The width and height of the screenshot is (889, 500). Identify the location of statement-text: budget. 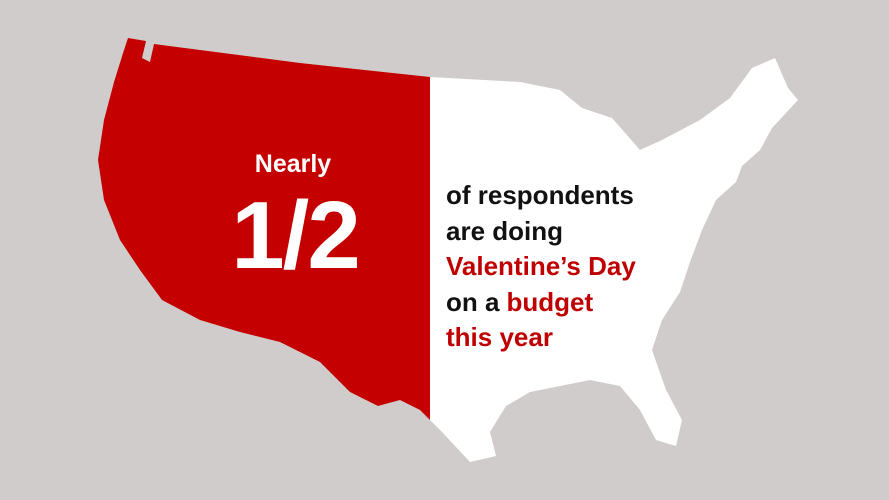
(550, 301).